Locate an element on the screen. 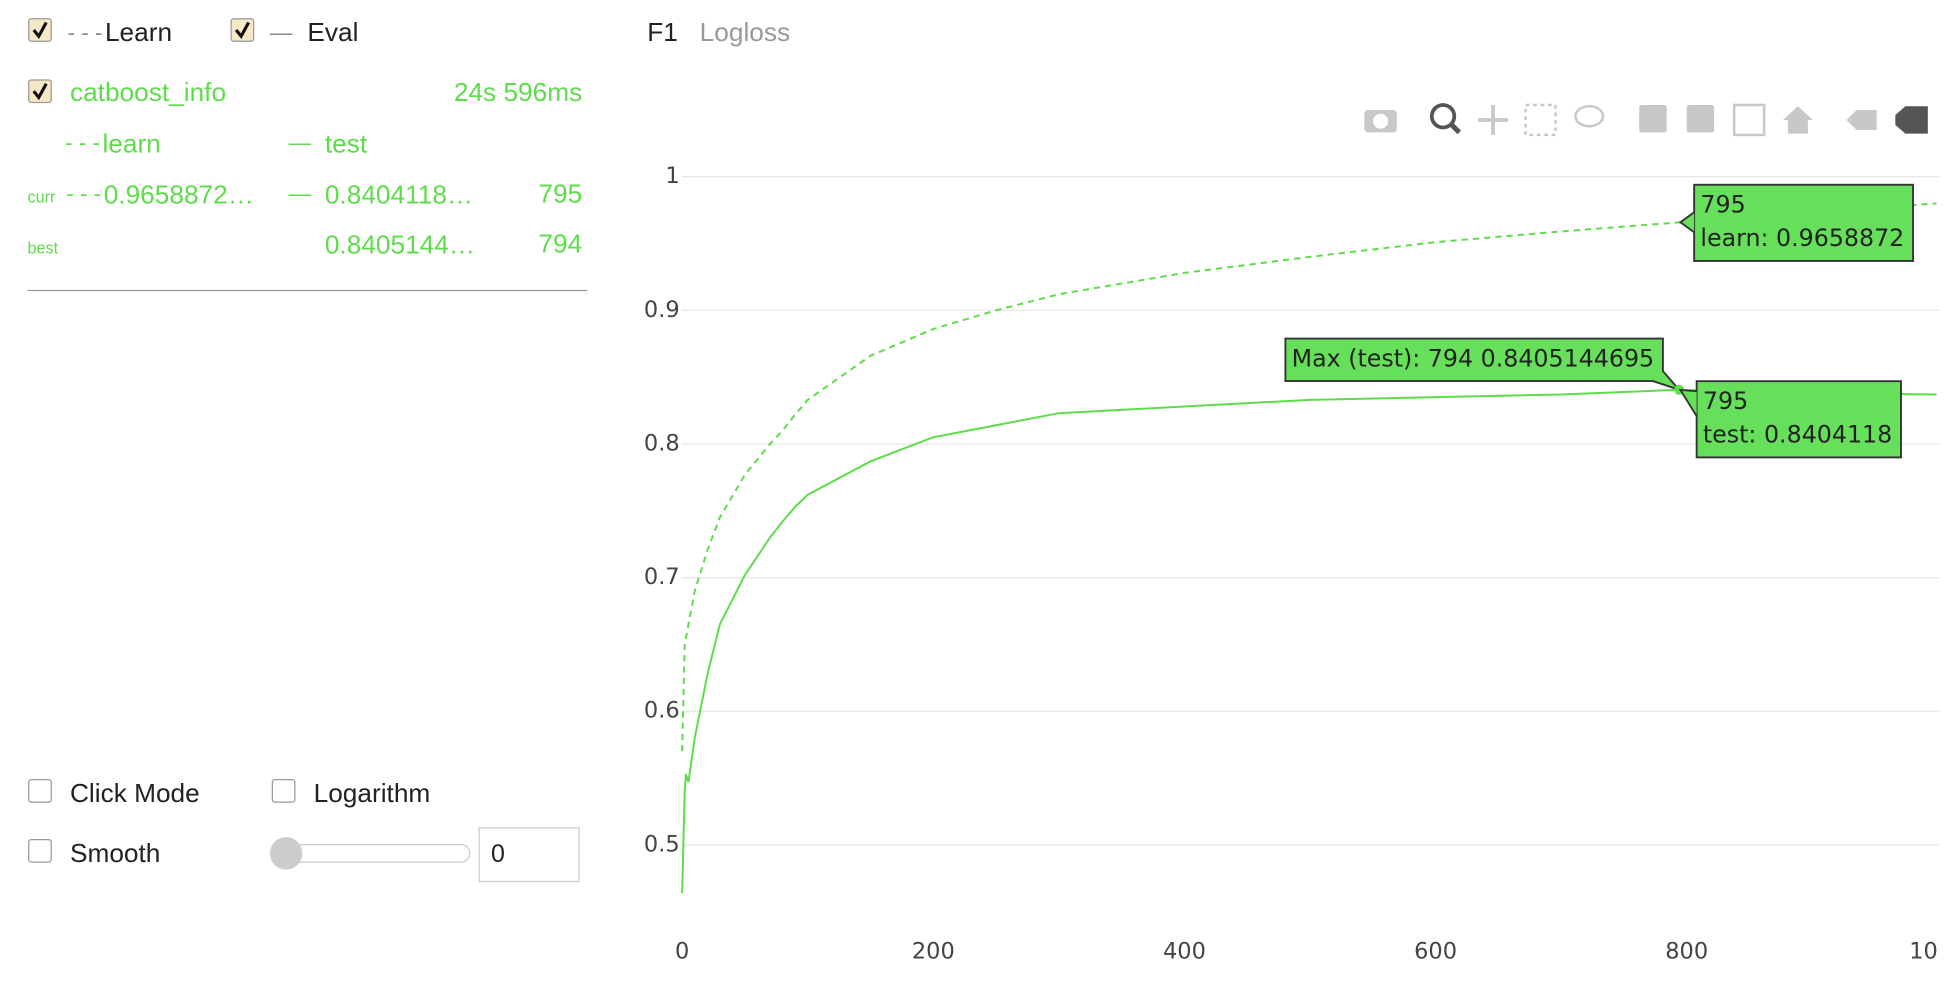 The width and height of the screenshot is (1959, 996). best-iter: 794 is located at coordinates (560, 244).